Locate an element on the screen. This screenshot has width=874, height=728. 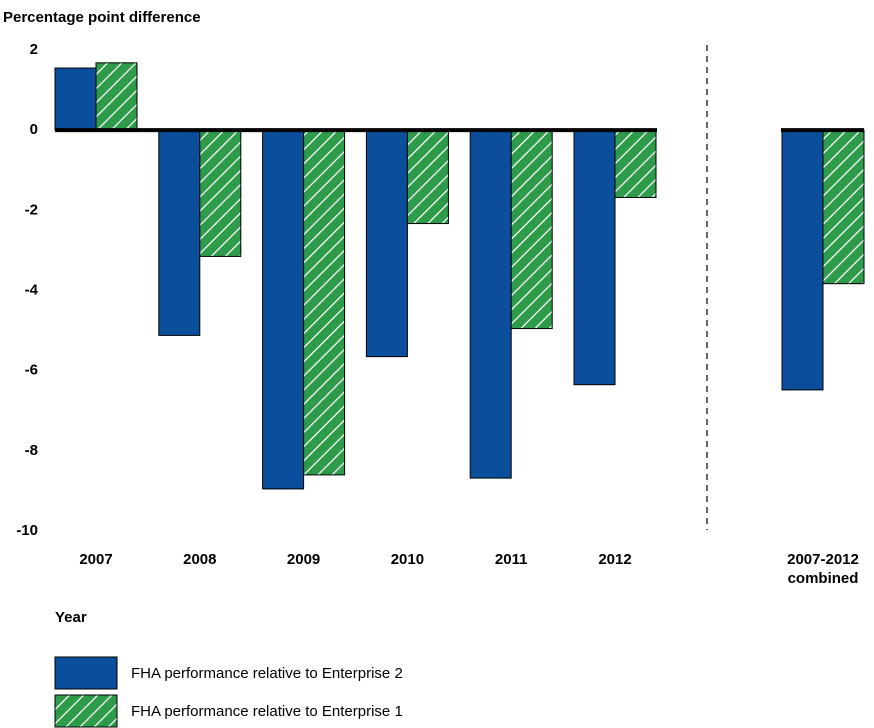
y-tick-label: 0 is located at coordinates (34, 129).